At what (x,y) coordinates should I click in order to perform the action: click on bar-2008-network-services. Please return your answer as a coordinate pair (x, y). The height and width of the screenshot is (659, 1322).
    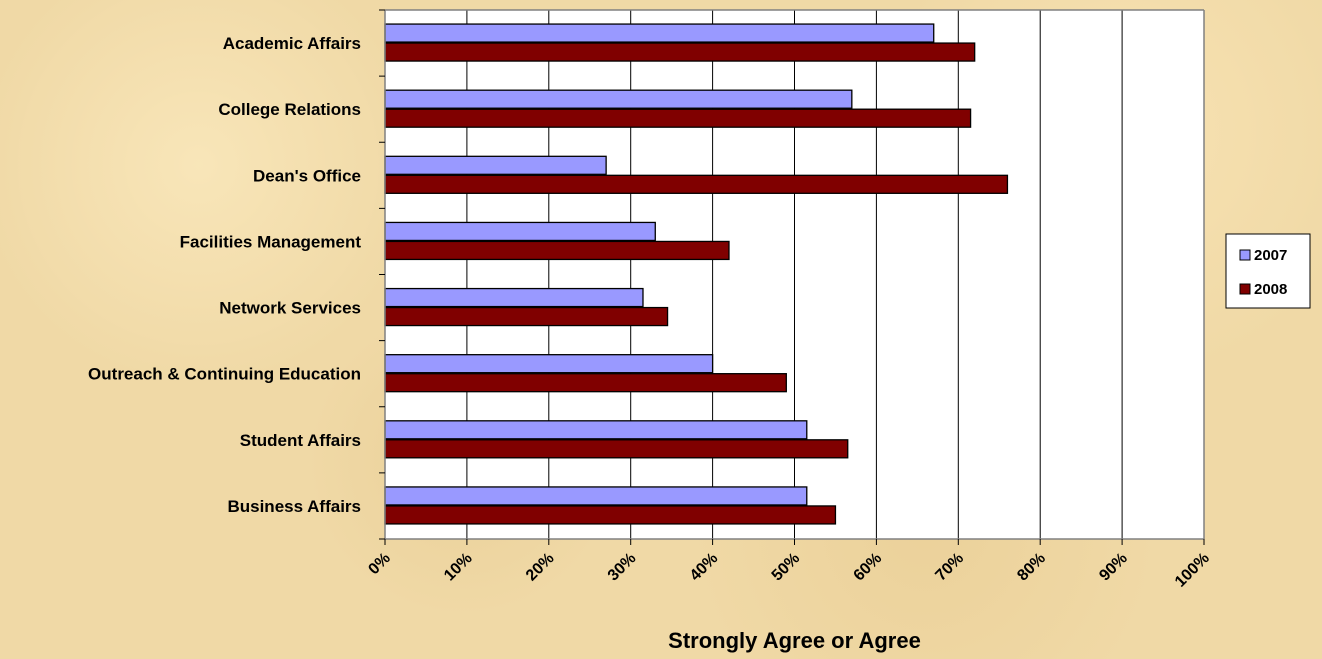
    Looking at the image, I should click on (526, 316).